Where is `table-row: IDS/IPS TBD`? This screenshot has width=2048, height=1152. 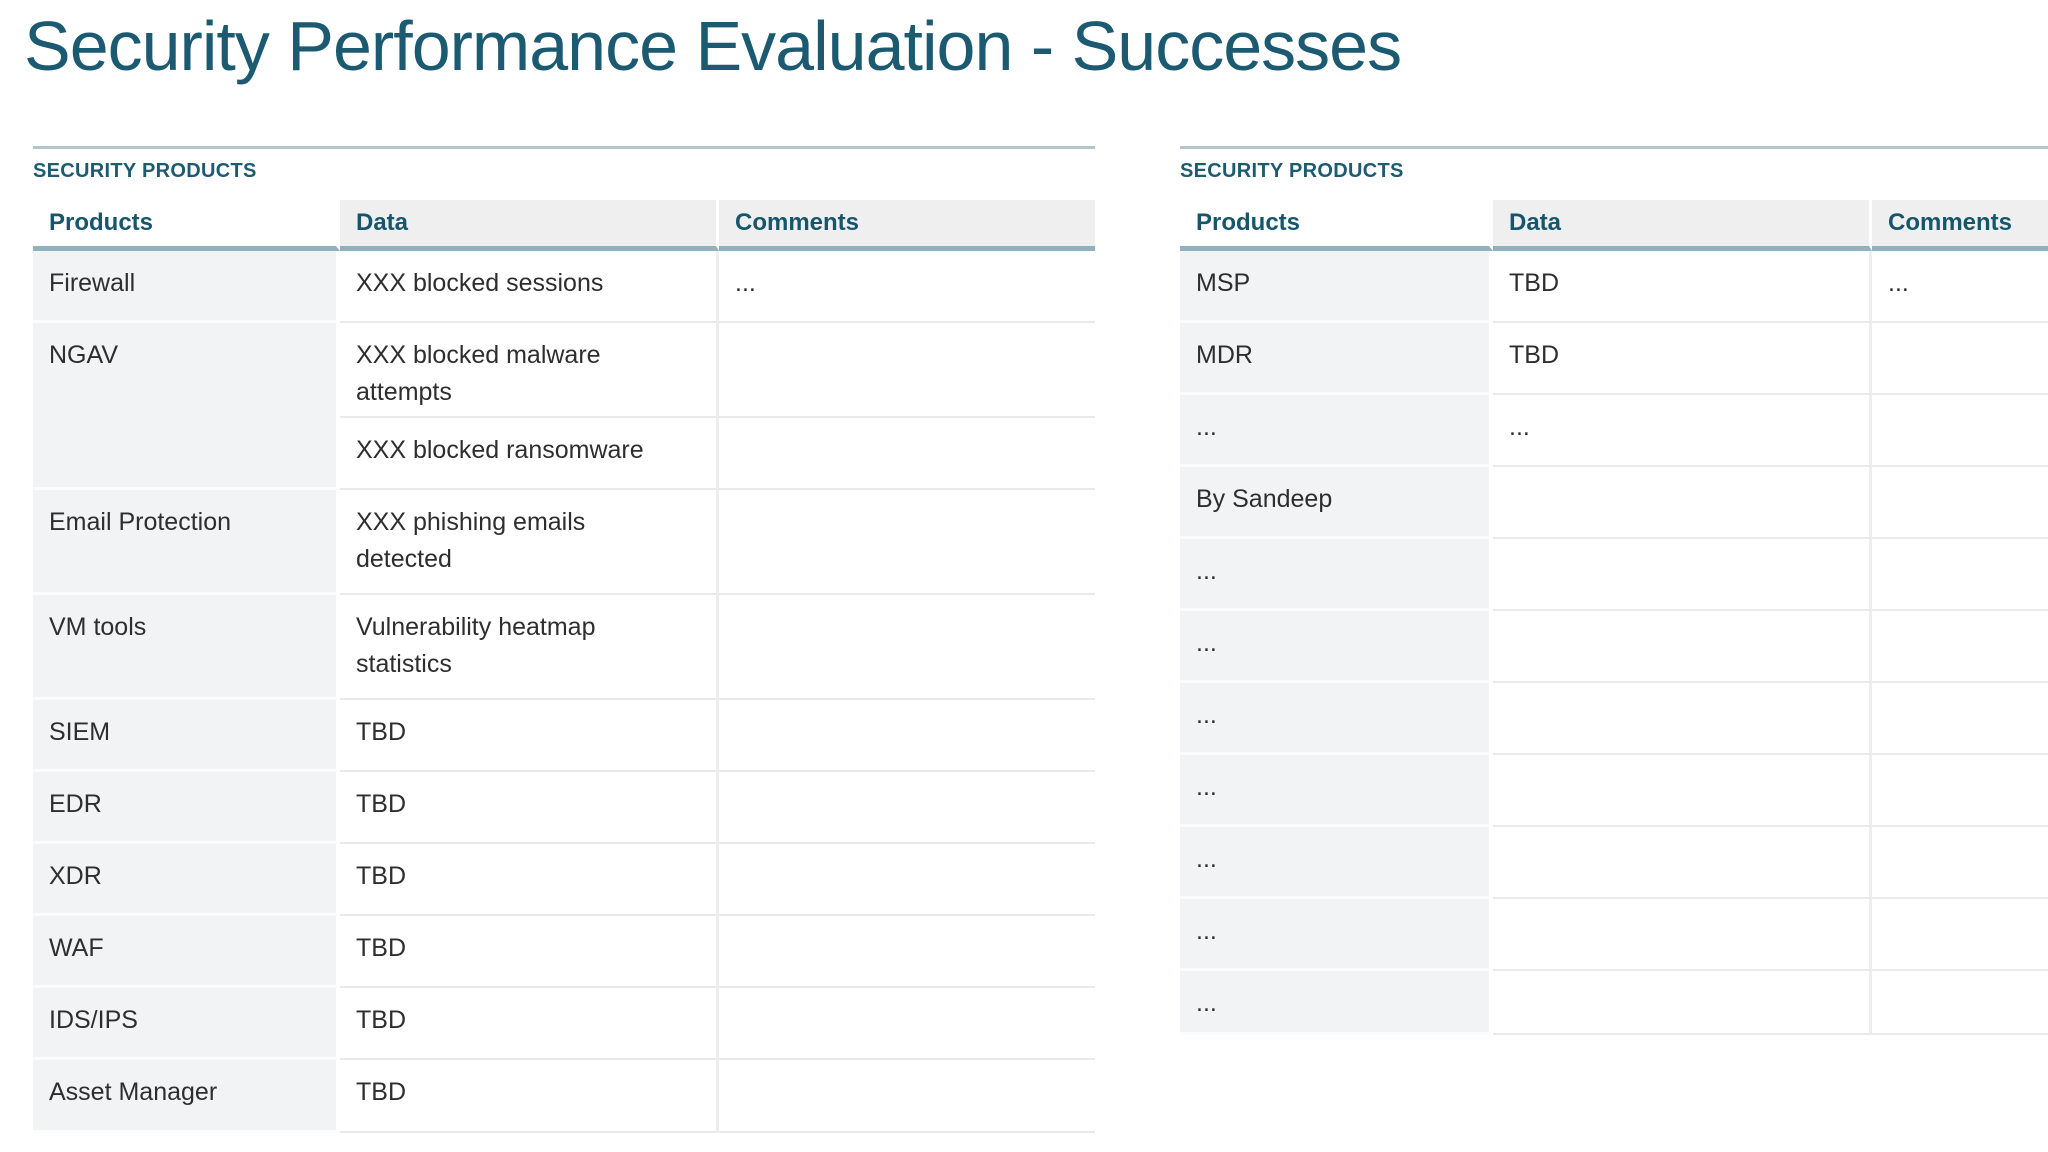
table-row: IDS/IPS TBD is located at coordinates (564, 1024).